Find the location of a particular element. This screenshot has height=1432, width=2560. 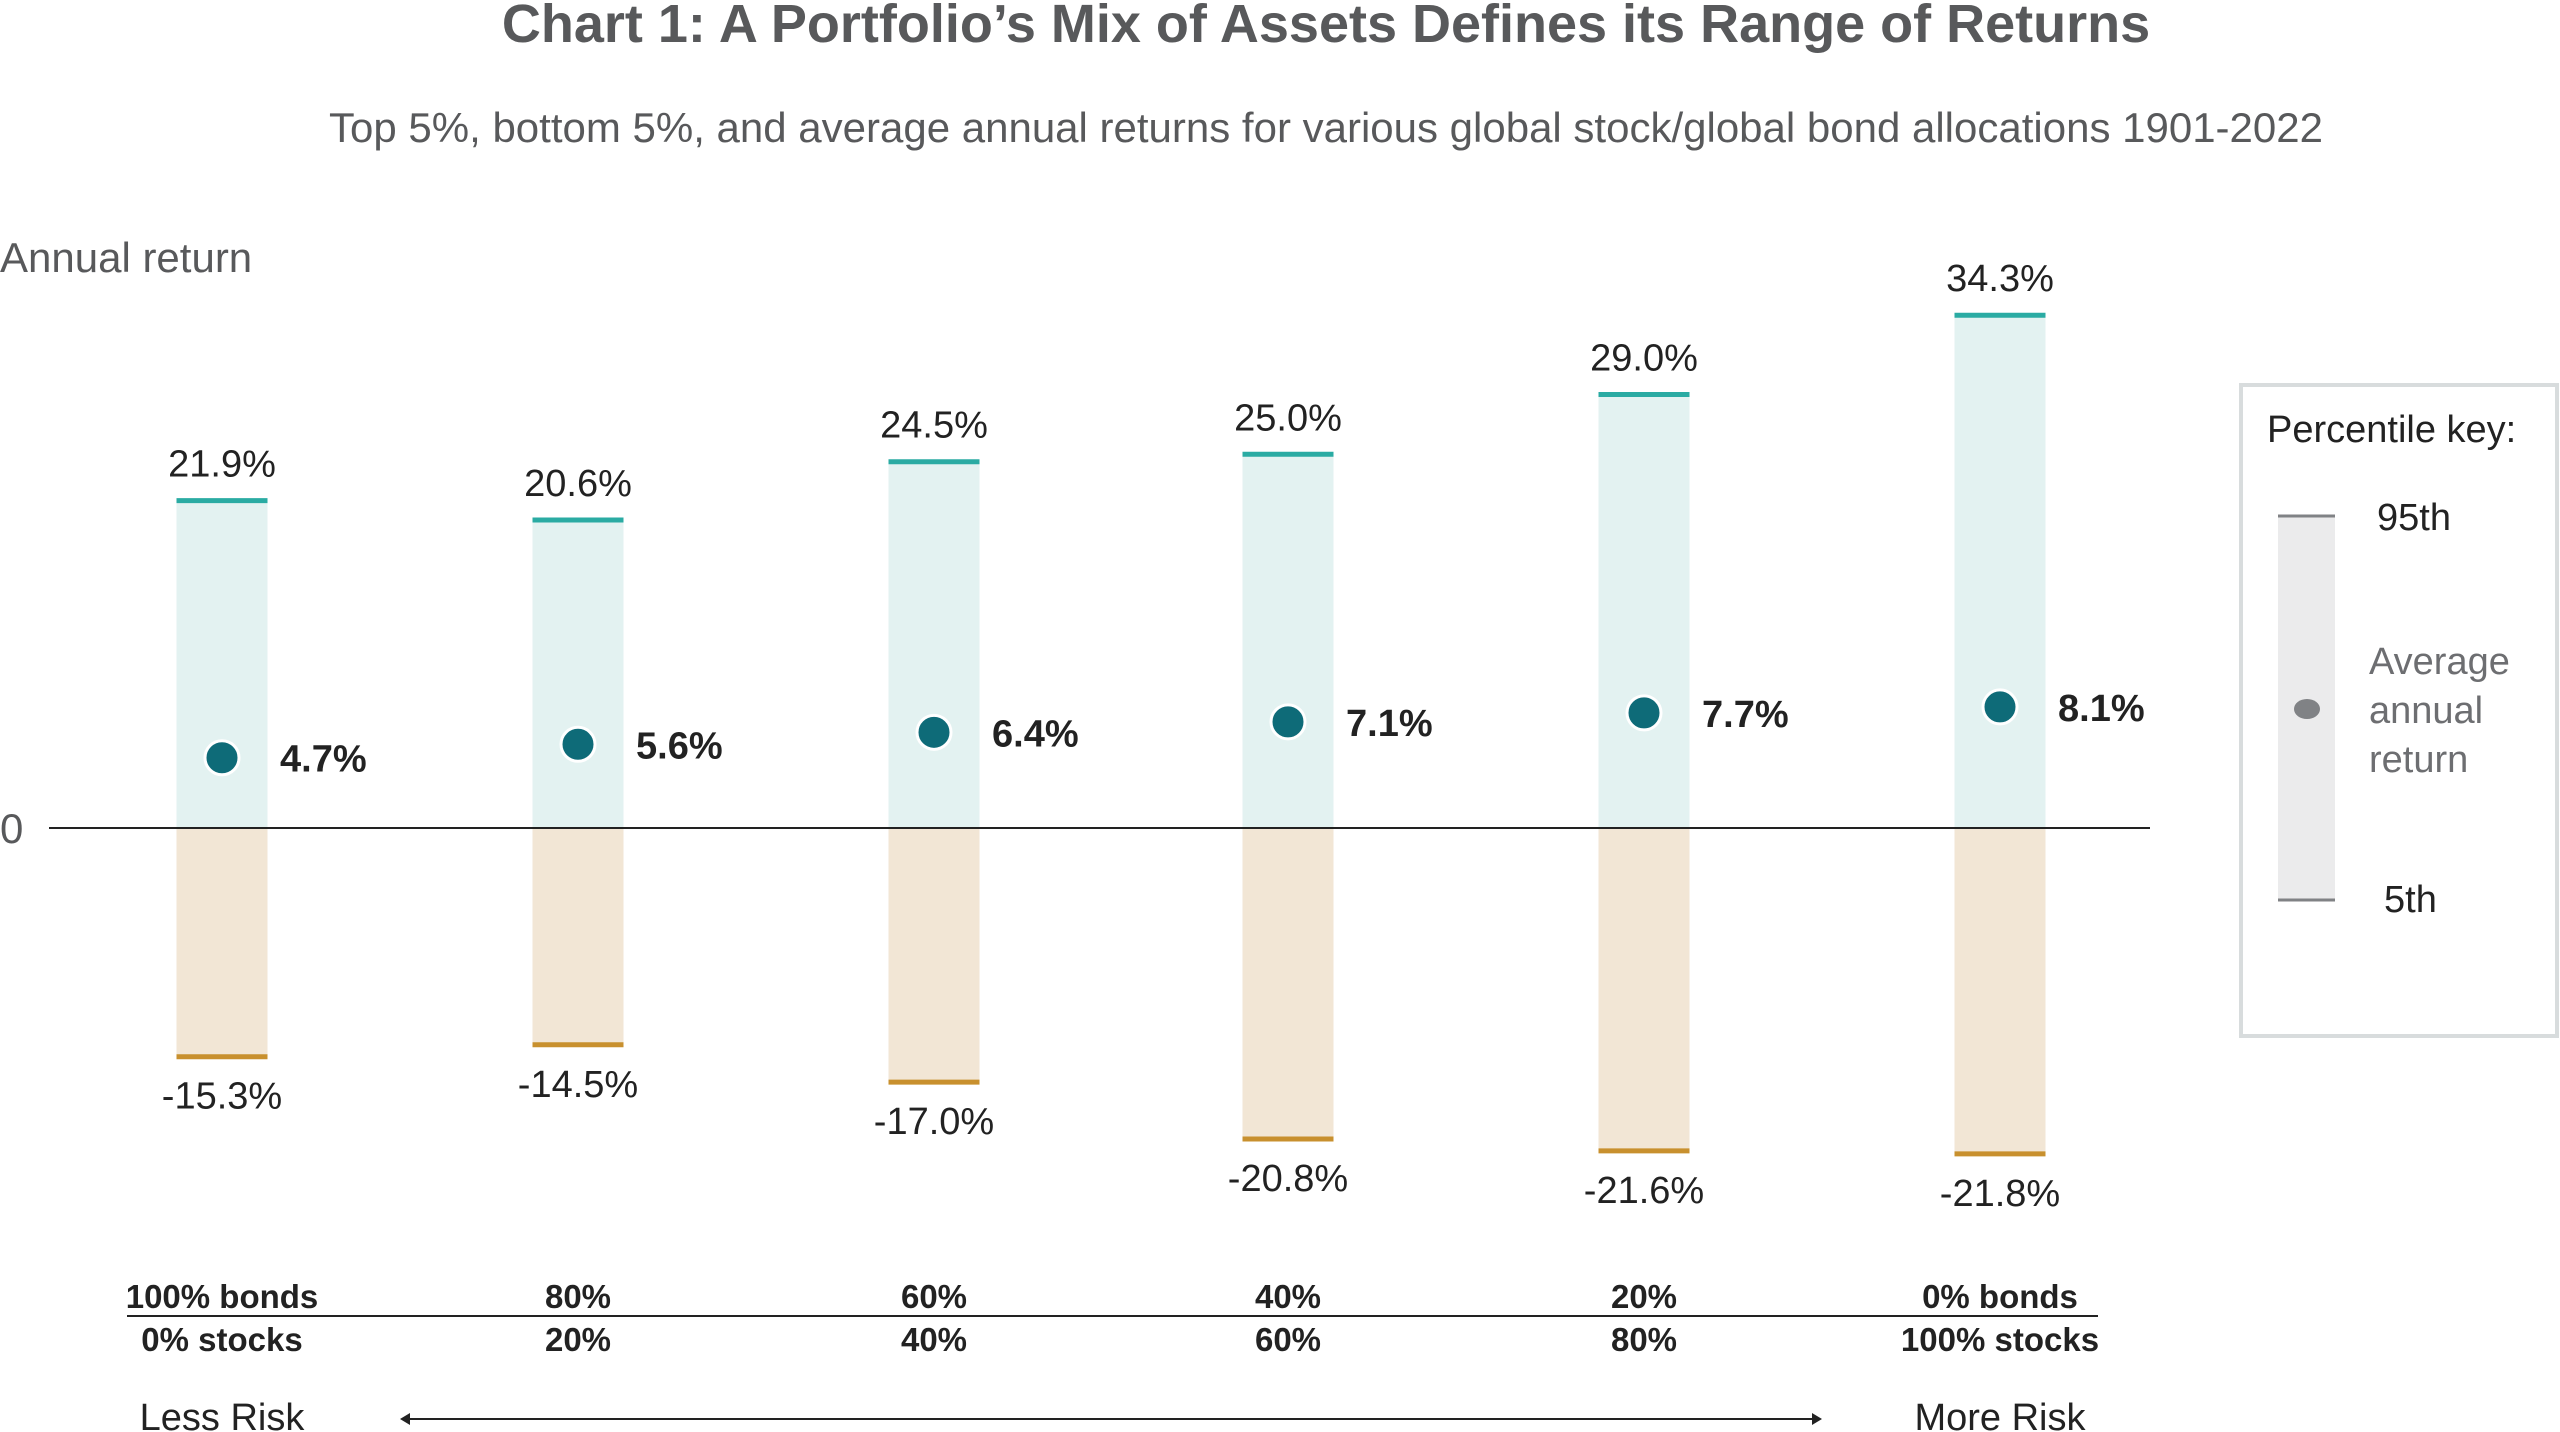

top-value-label: 24.5% is located at coordinates (934, 426).